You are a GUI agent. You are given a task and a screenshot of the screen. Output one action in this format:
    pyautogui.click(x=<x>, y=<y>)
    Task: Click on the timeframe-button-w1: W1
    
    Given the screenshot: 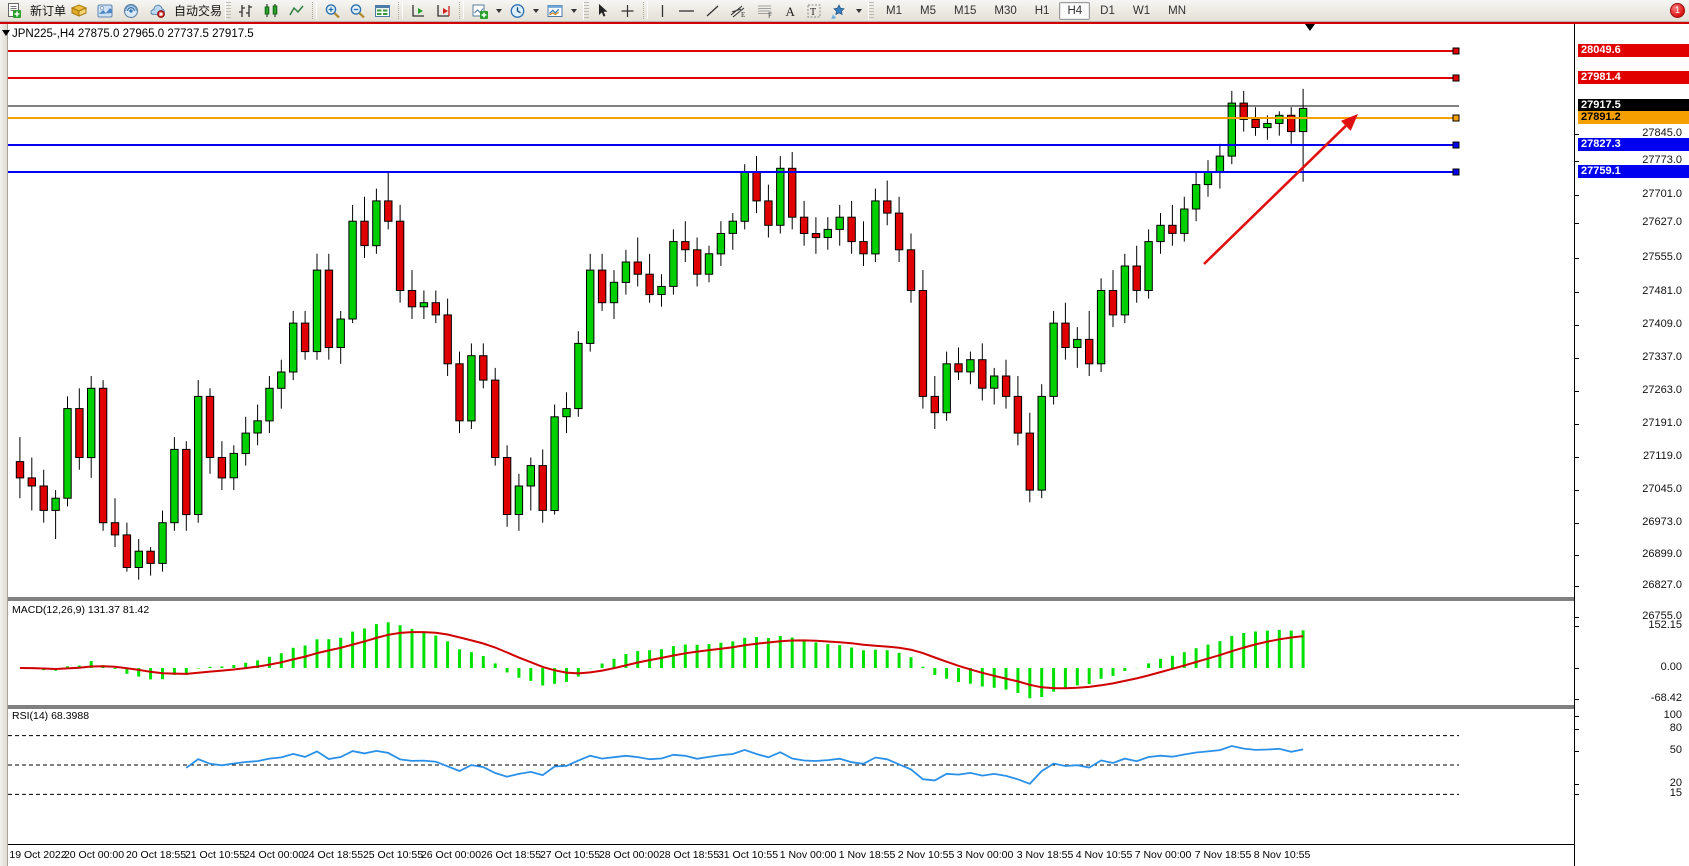 What is the action you would take?
    pyautogui.click(x=1141, y=10)
    